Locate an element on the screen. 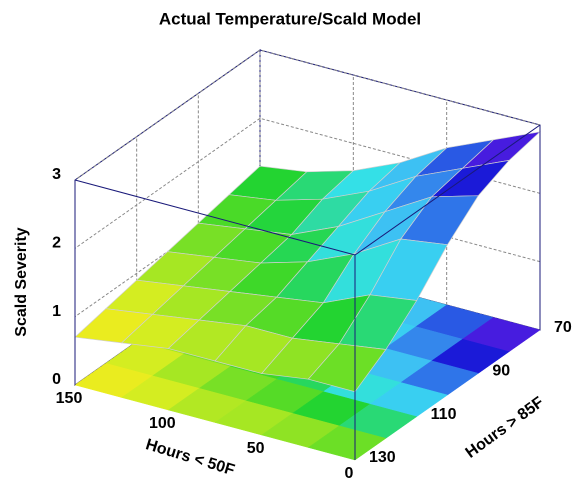  chart-title: Actual Temperature/Scald Model is located at coordinates (290, 18).